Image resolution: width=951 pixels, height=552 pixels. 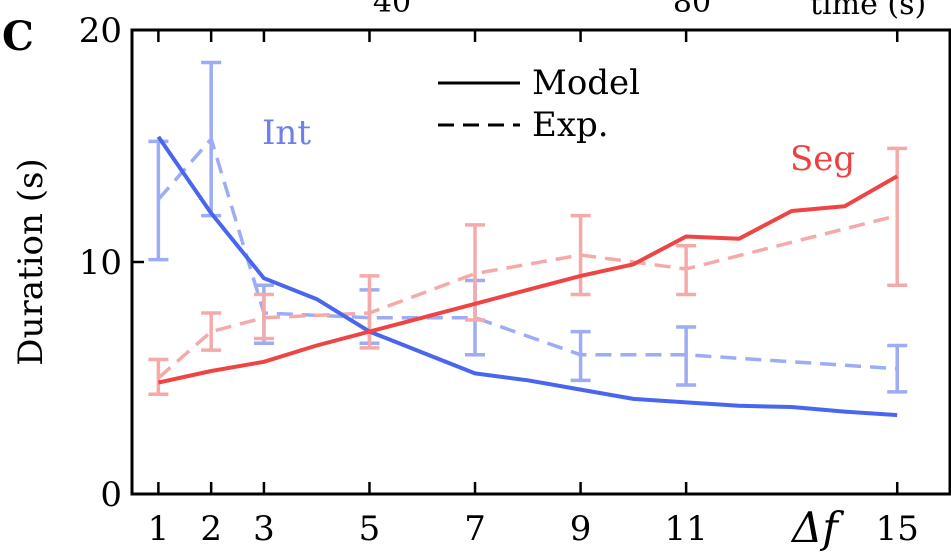 I want to click on top-residue-right: time (s), so click(x=868, y=11).